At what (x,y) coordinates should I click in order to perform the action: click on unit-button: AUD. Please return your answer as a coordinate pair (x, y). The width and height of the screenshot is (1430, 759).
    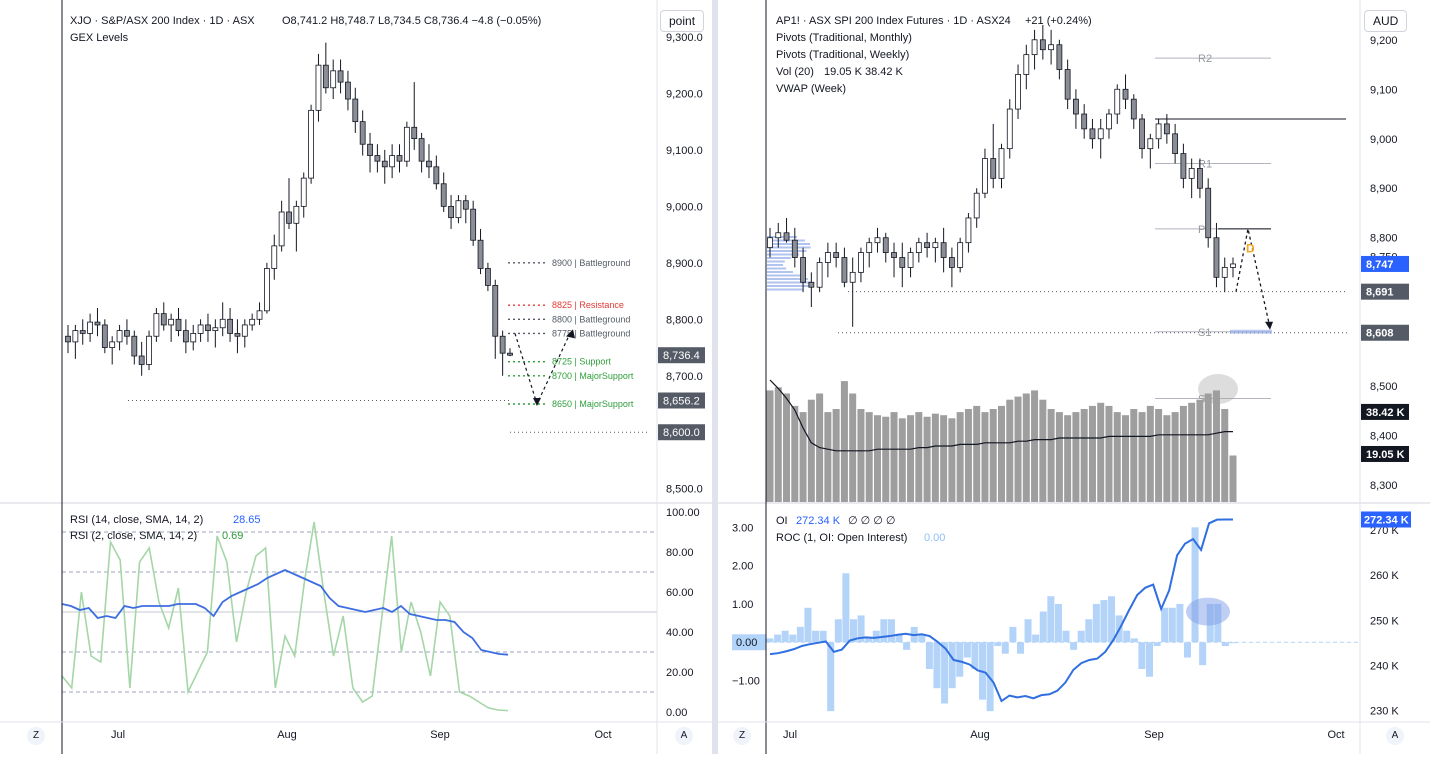
    Looking at the image, I should click on (1386, 21).